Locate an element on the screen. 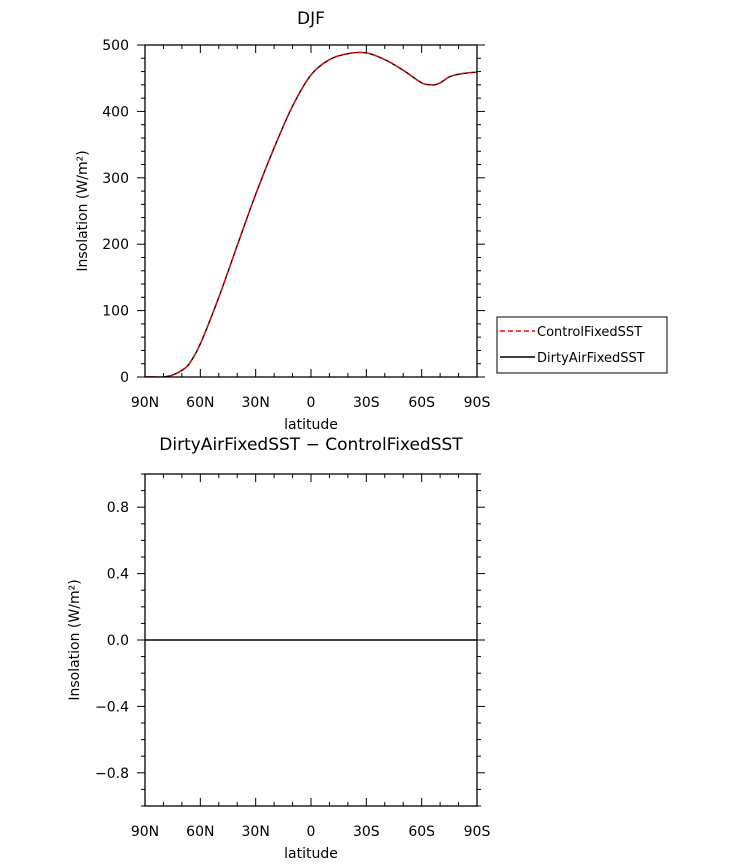 This screenshot has width=733, height=866. legend-label: DirtyAirFixedSST is located at coordinates (591, 358).